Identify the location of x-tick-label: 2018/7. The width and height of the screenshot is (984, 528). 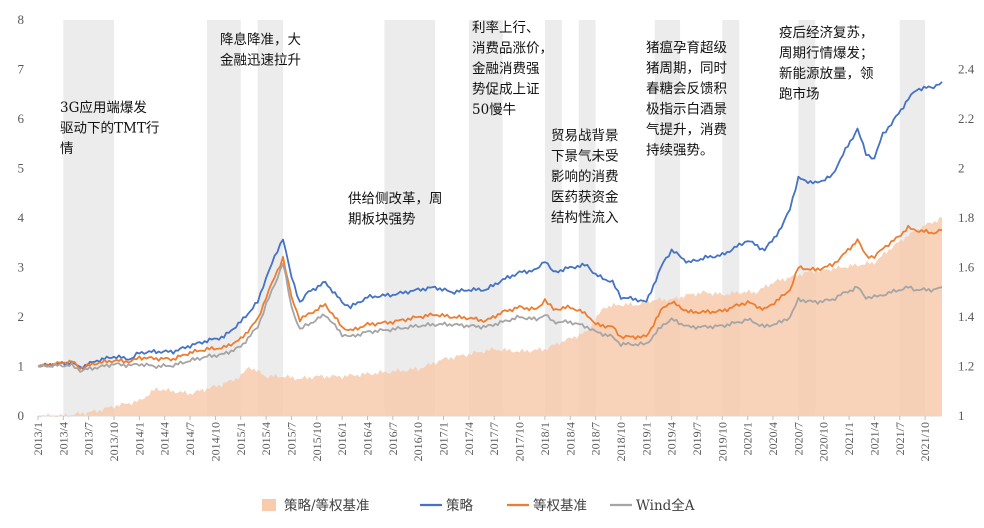
(596, 438).